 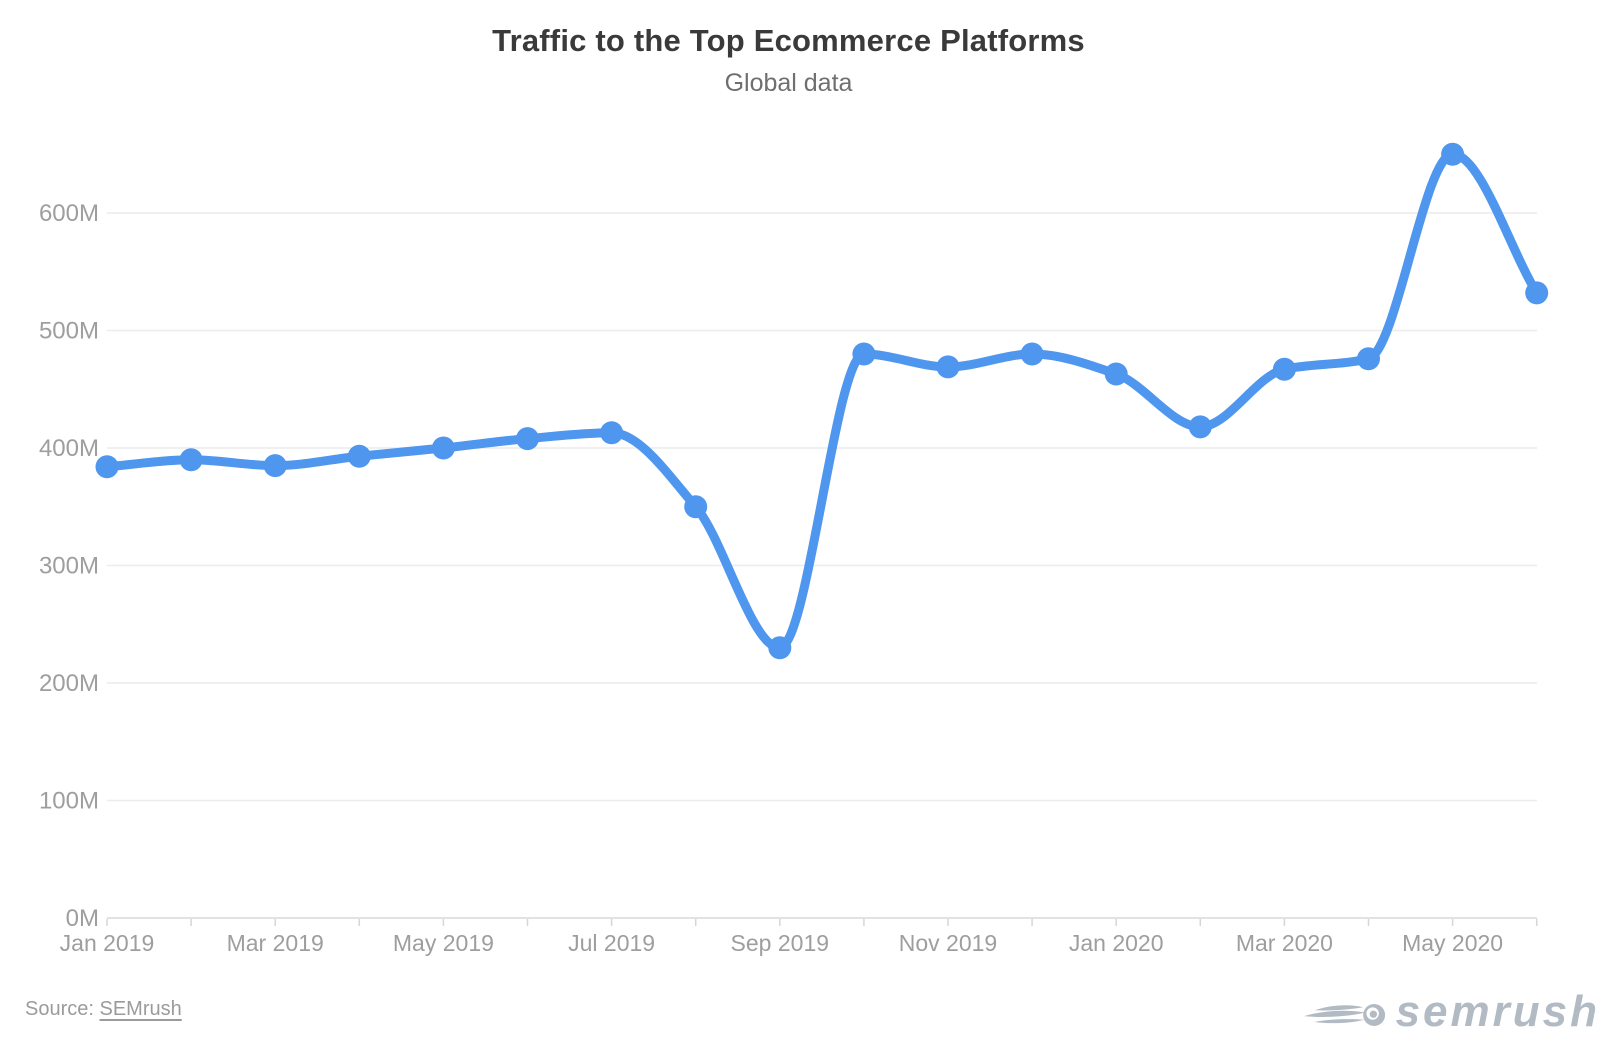 What do you see at coordinates (1344, 1015) in the screenshot?
I see `semrush-flame-icon` at bounding box center [1344, 1015].